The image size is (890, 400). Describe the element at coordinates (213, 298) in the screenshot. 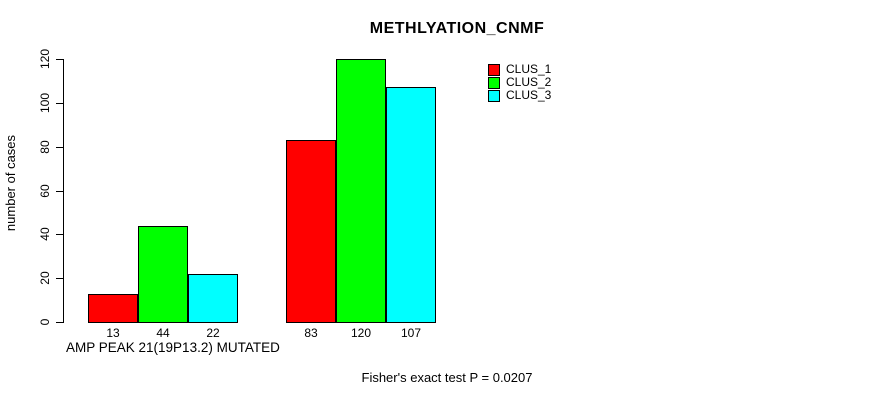

I see `bar-clus_3-group1` at that location.